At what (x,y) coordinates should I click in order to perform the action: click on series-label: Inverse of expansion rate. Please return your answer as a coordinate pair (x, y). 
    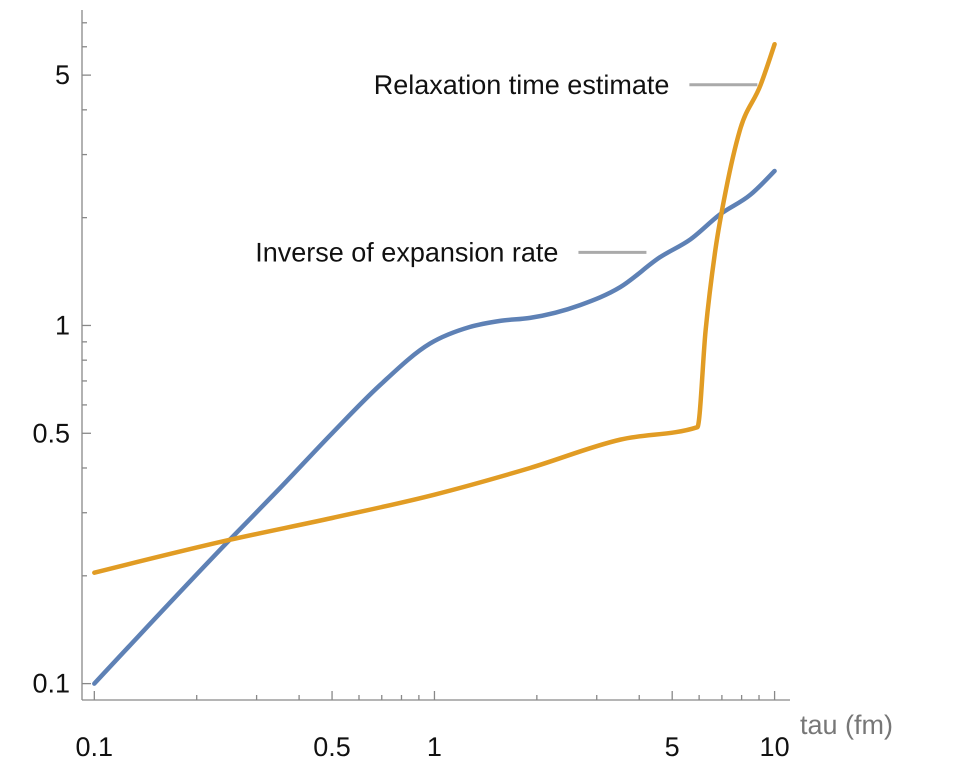
    Looking at the image, I should click on (406, 252).